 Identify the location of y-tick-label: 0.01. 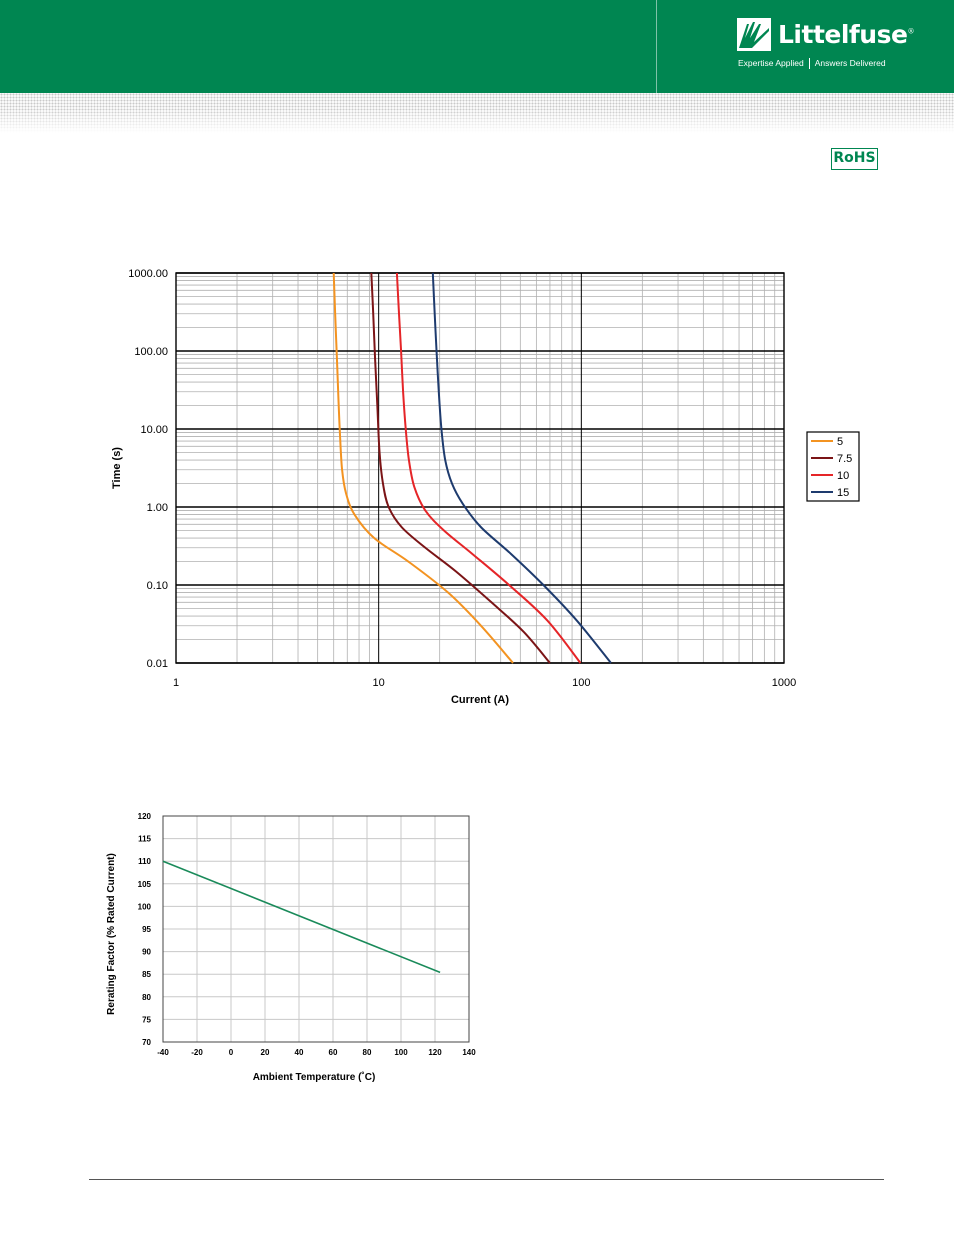
(157, 664).